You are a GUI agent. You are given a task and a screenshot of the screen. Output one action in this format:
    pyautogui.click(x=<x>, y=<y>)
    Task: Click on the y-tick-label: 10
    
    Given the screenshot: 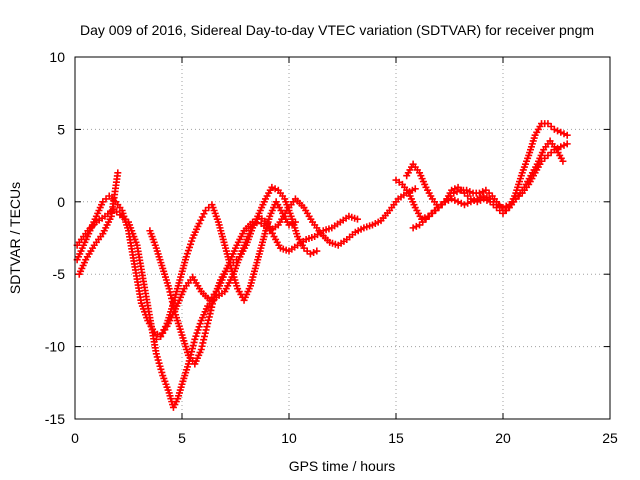 What is the action you would take?
    pyautogui.click(x=57, y=57)
    